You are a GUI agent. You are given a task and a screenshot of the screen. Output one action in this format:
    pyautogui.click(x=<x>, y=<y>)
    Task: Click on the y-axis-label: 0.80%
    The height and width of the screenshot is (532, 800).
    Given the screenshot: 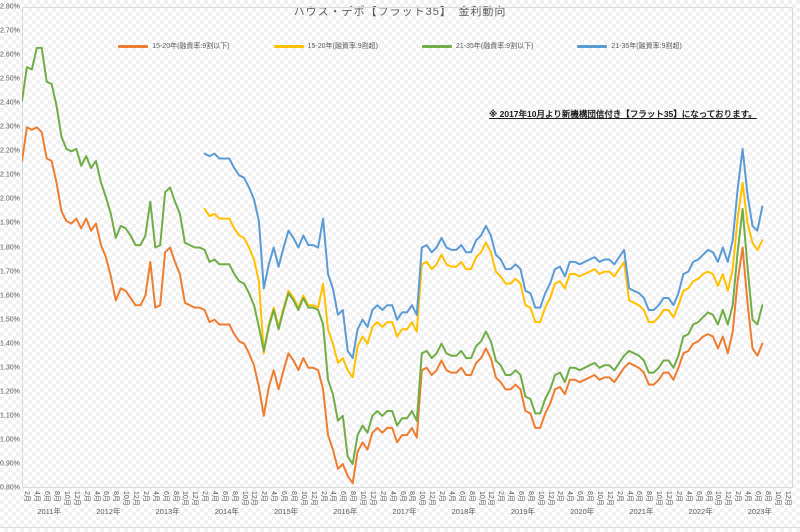 What is the action you would take?
    pyautogui.click(x=10, y=488)
    